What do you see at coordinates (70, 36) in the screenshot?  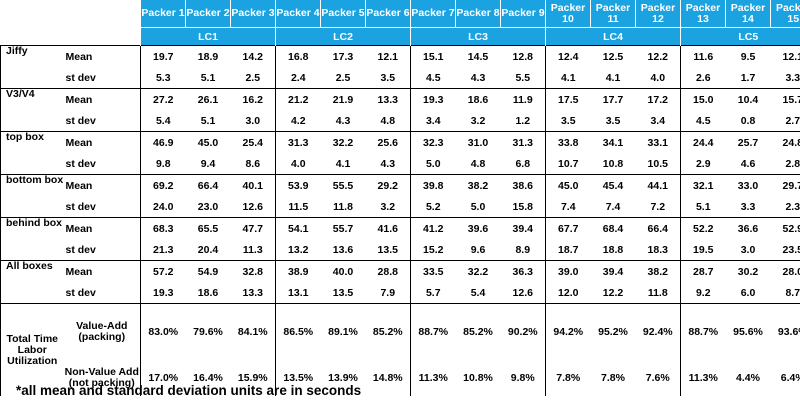 I see `header-blank` at bounding box center [70, 36].